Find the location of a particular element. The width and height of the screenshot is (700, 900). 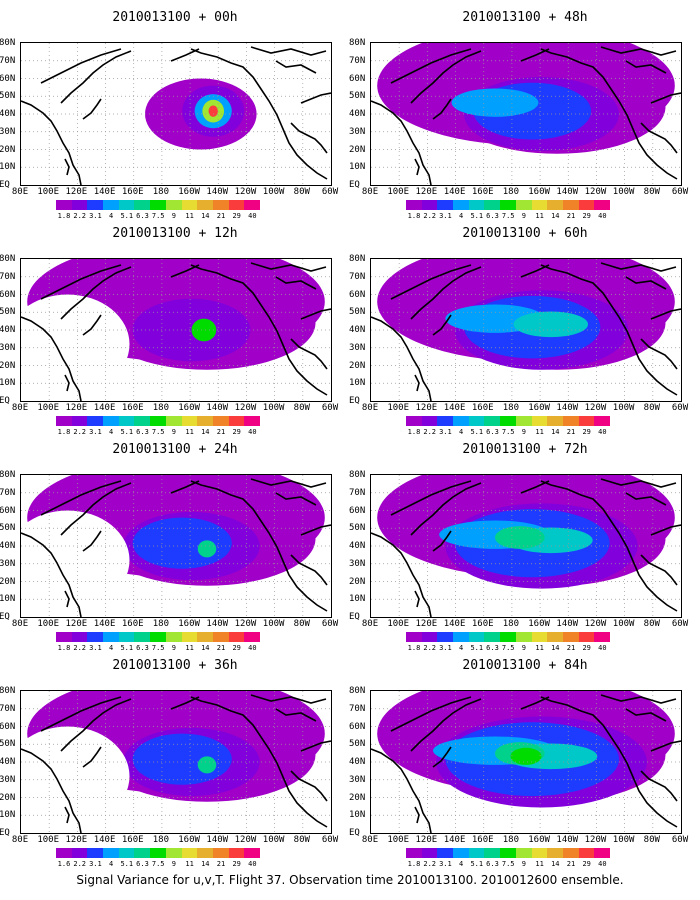

map-panel-p72 is located at coordinates (526, 546).